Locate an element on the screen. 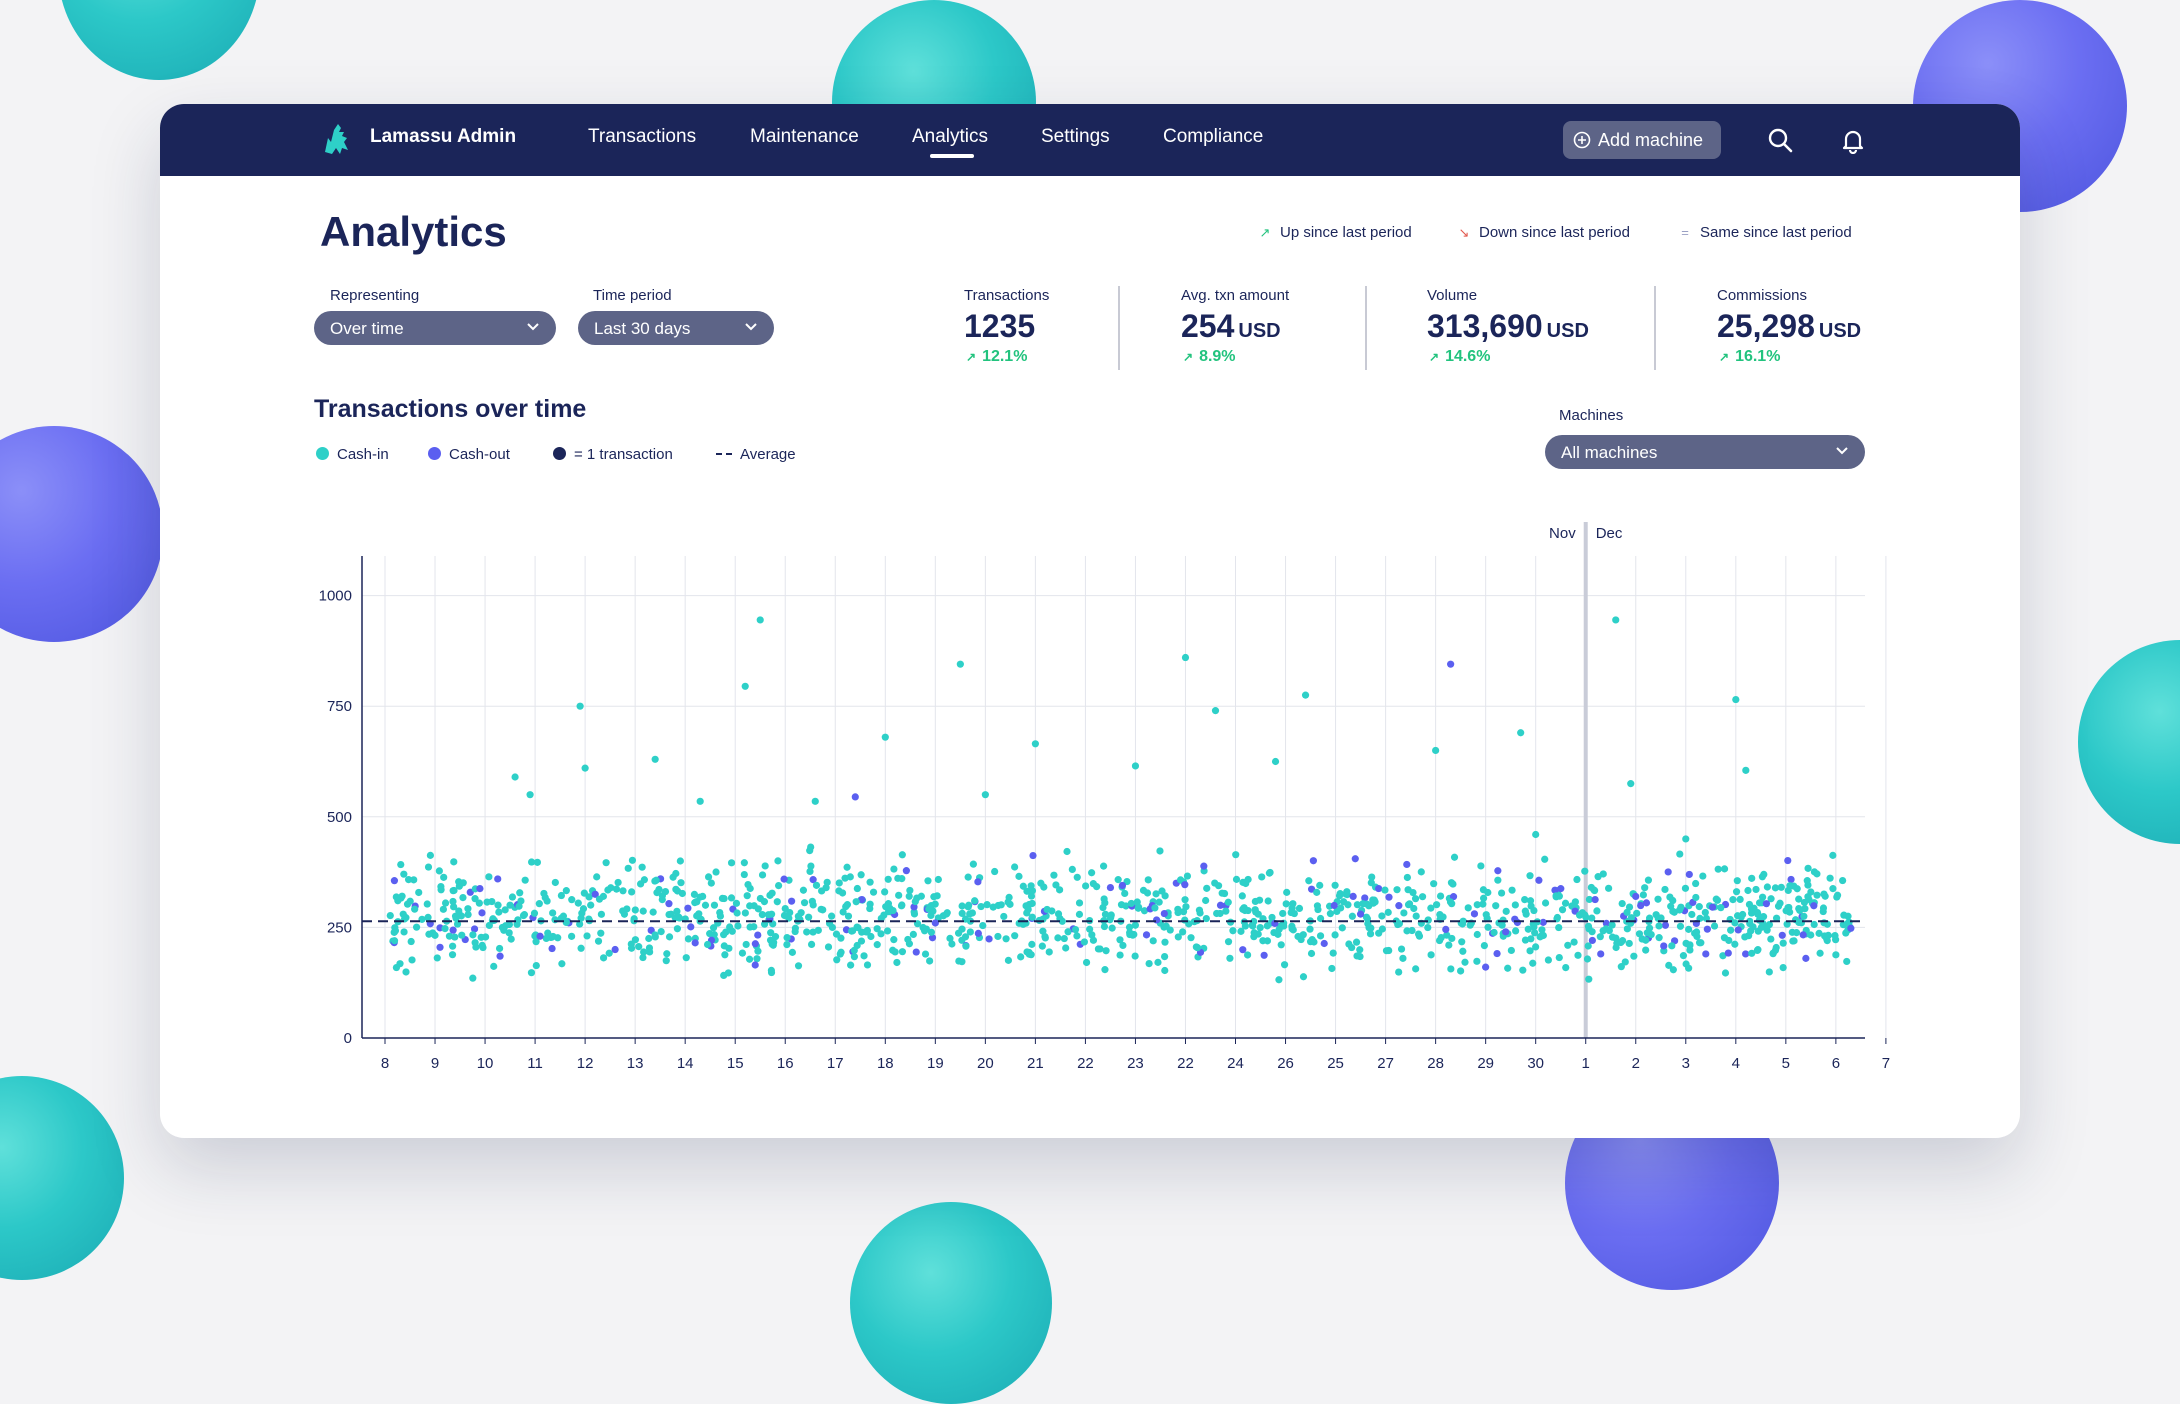 Image resolution: width=2180 pixels, height=1404 pixels. nav-item-transactions: Transactions is located at coordinates (642, 136).